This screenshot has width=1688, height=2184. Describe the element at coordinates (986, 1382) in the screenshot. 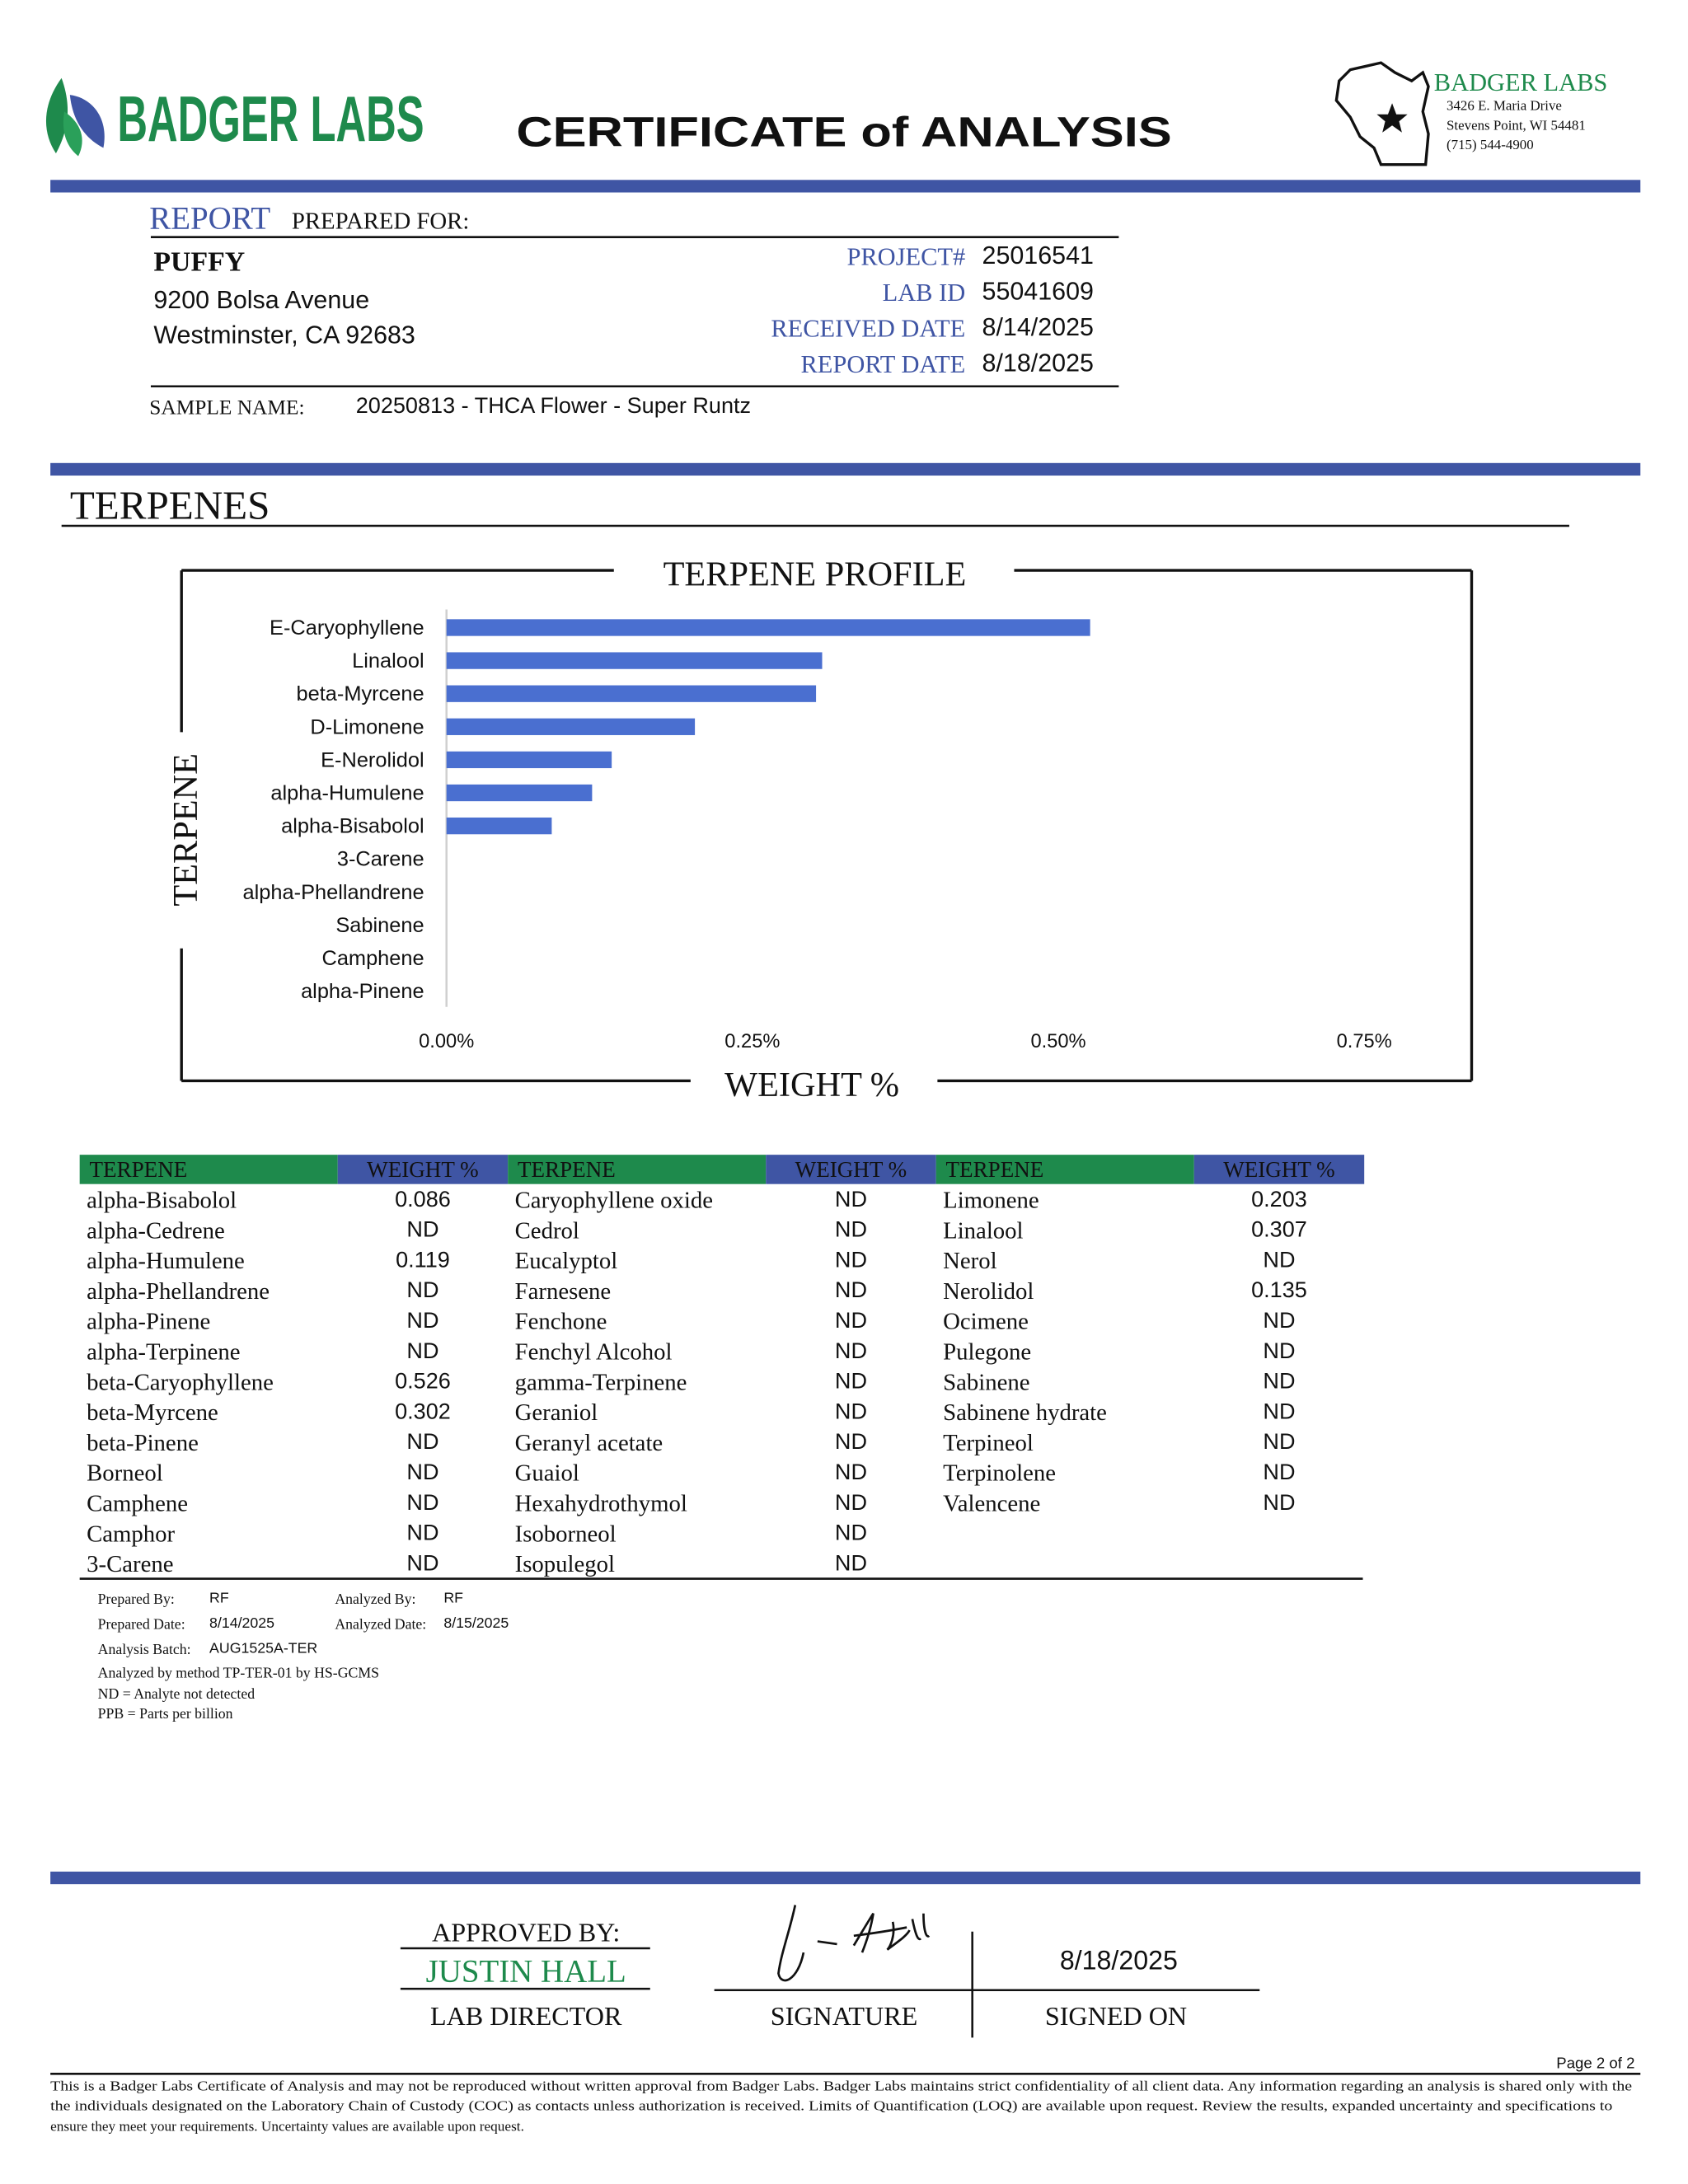

I see `terpene-name: Sabinene` at that location.